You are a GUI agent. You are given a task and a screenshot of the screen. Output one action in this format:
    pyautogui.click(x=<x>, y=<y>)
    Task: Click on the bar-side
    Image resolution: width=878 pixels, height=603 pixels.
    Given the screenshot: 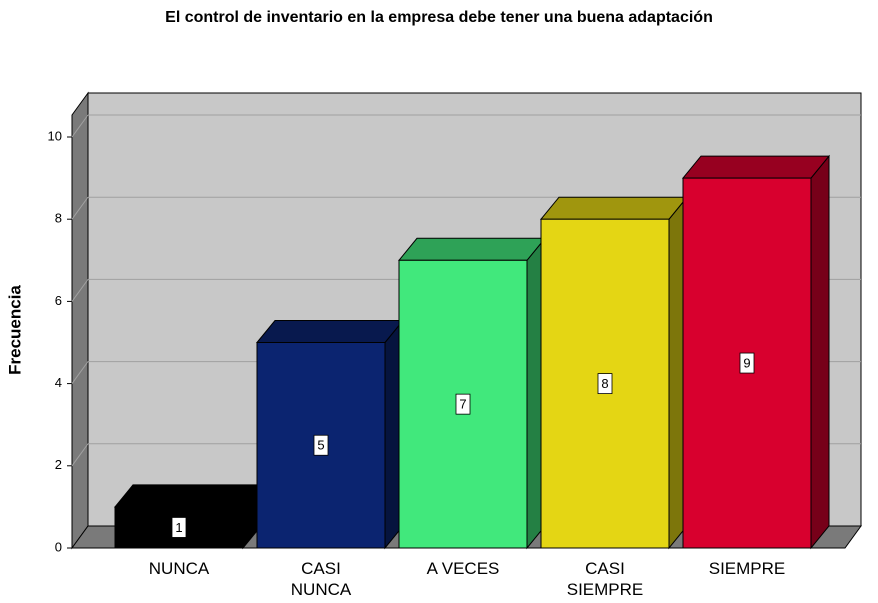 What is the action you would take?
    pyautogui.click(x=820, y=352)
    